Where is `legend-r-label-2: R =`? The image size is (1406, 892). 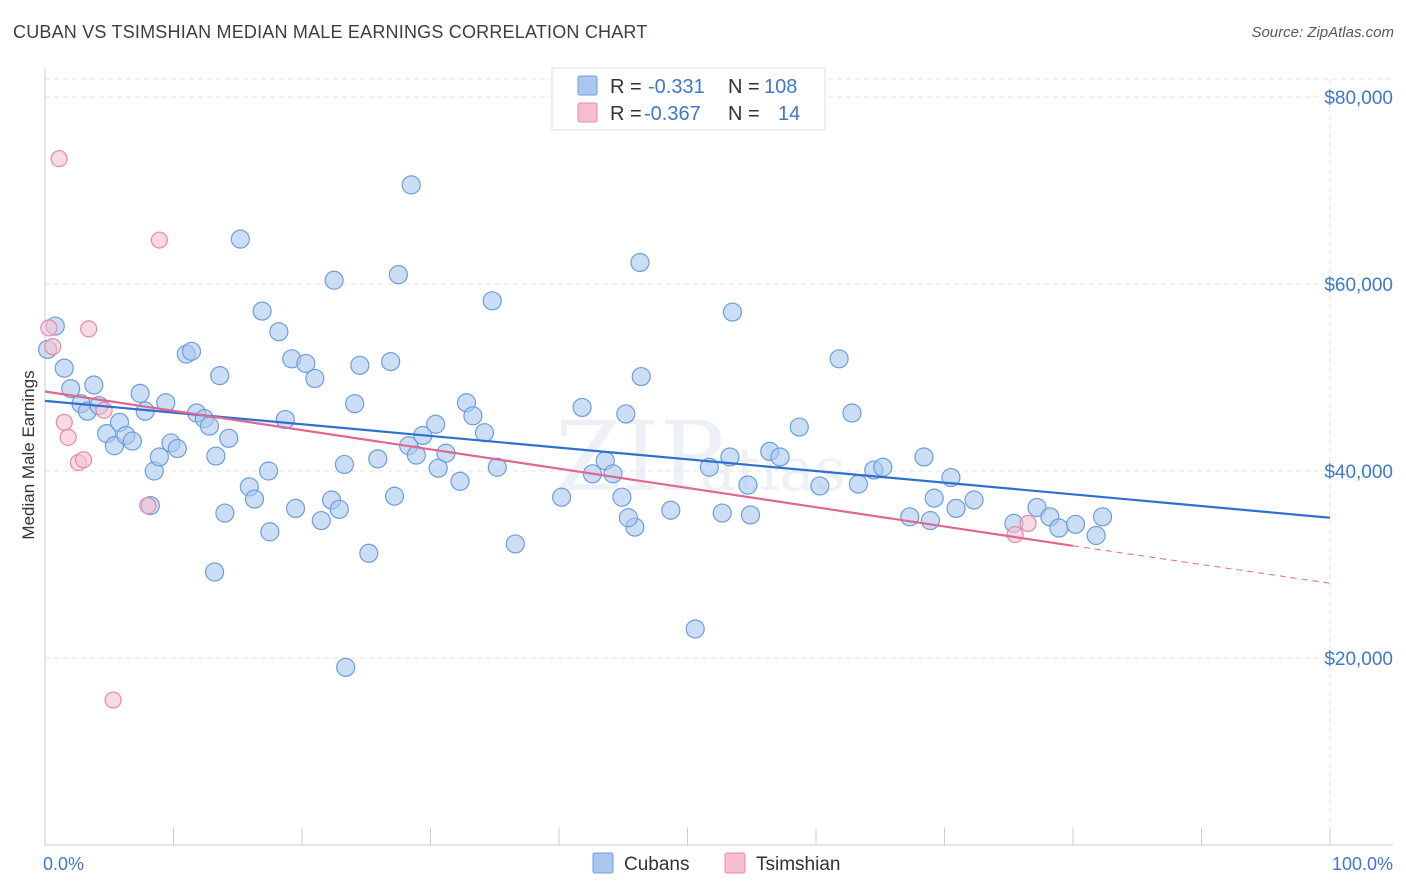
legend-r-label-2: R = is located at coordinates (626, 114).